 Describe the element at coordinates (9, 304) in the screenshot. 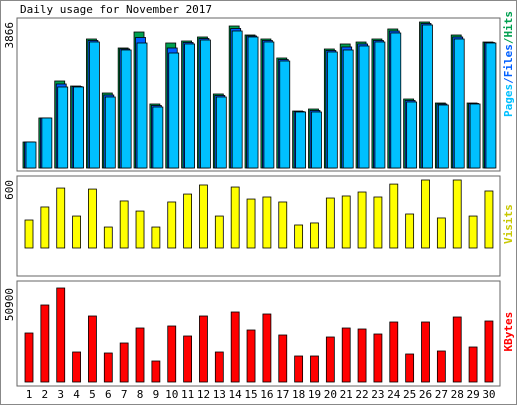

I see `y-tick-label: 50900` at that location.